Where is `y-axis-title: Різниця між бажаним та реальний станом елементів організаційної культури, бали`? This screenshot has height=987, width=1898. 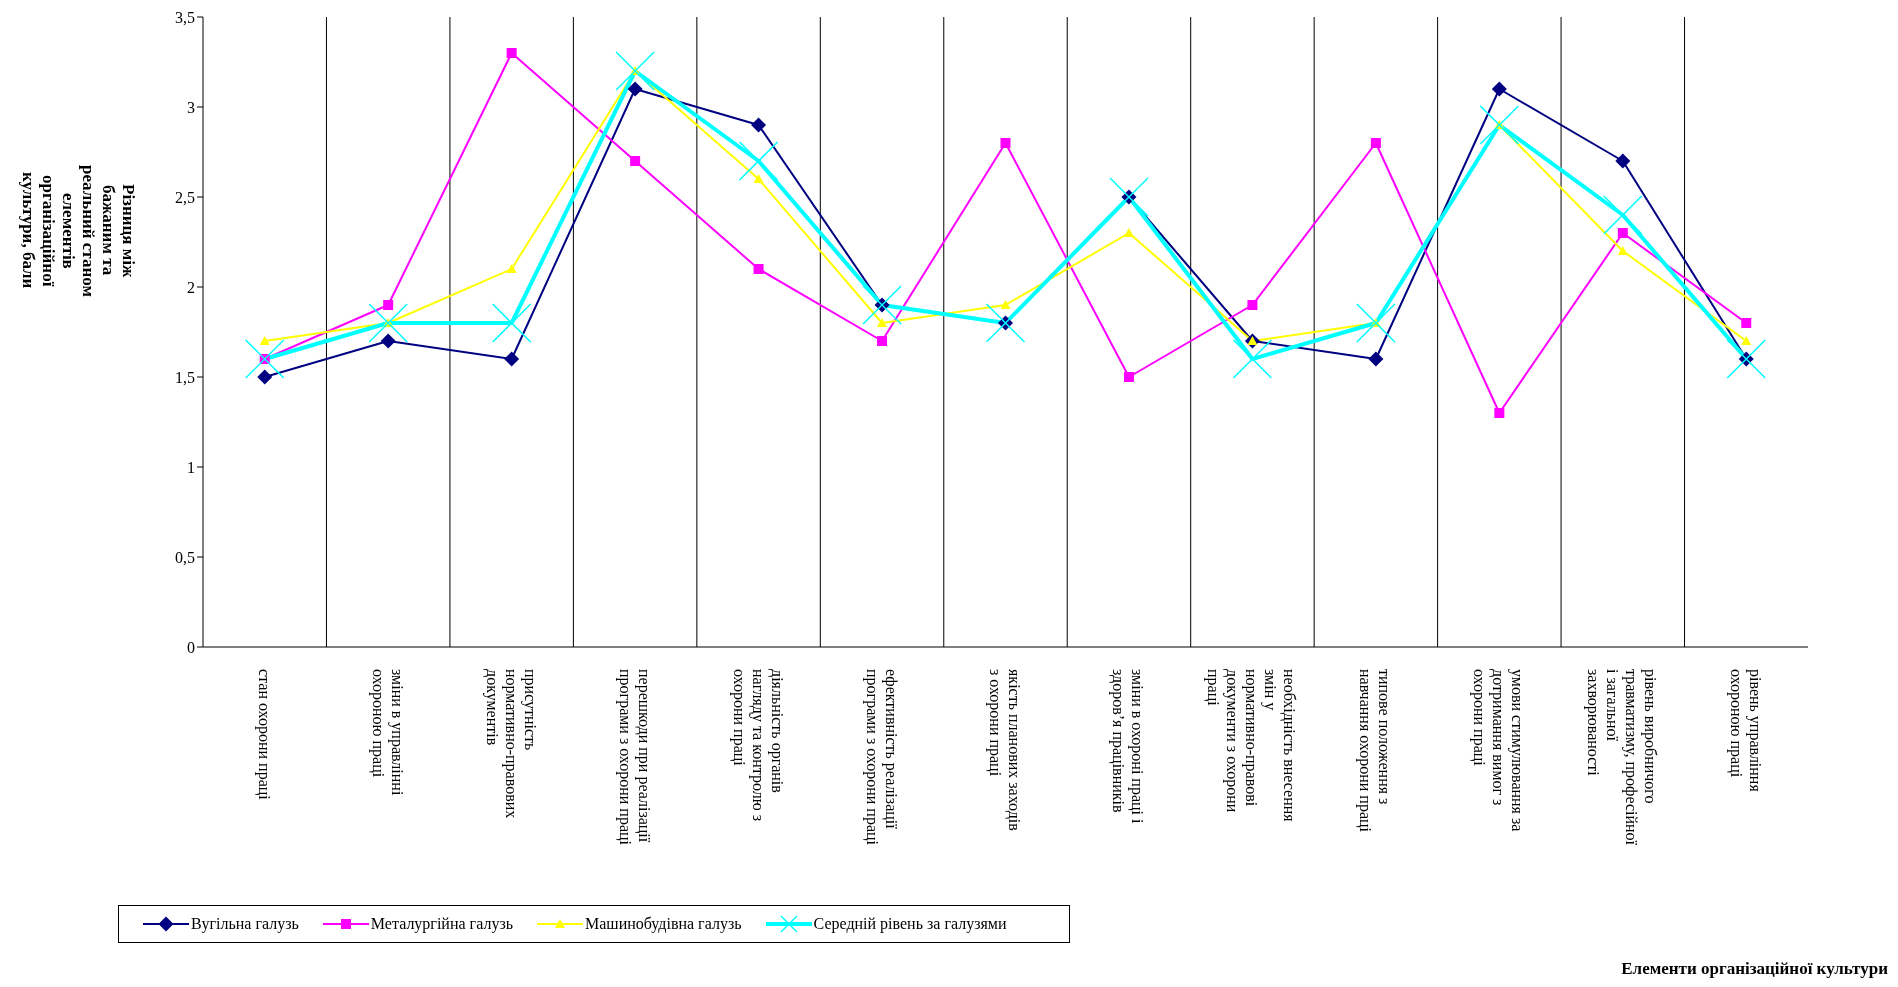
y-axis-title: Різниця між бажаним та реальний станом елементів організаційної культури, бали is located at coordinates (78, 231).